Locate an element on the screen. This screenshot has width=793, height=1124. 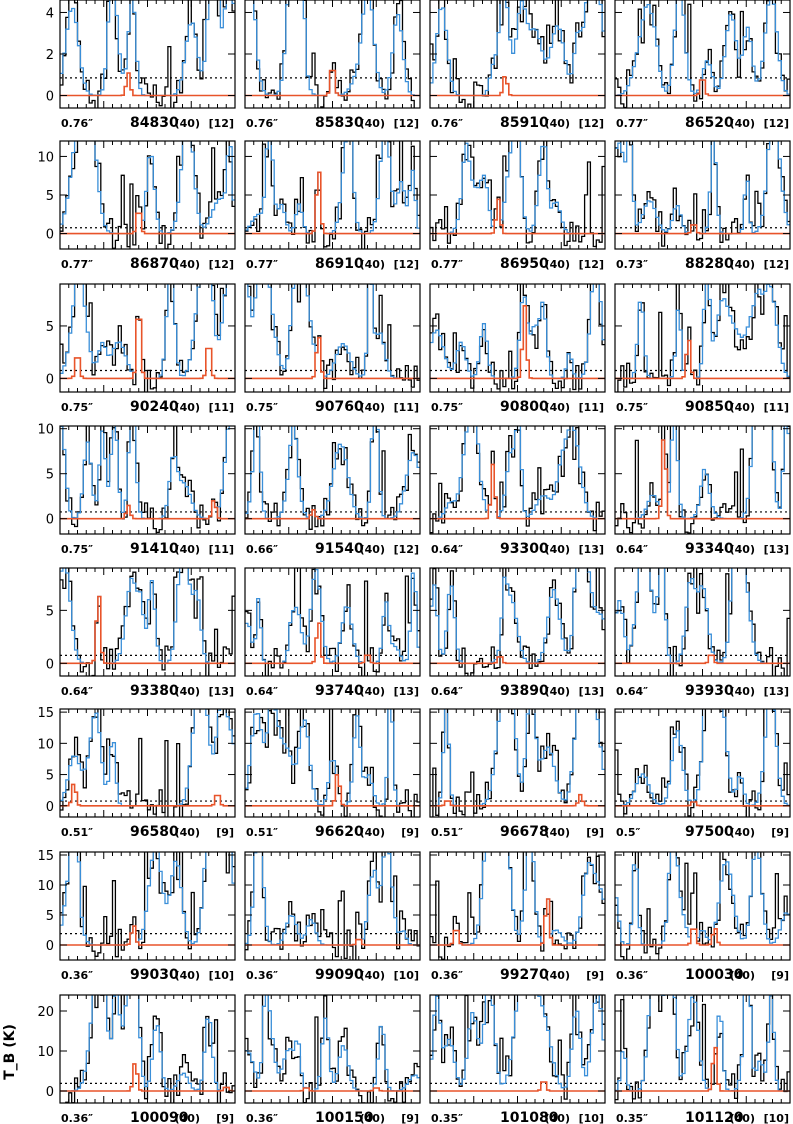
frequency-label: 96678 is located at coordinates (524, 832).